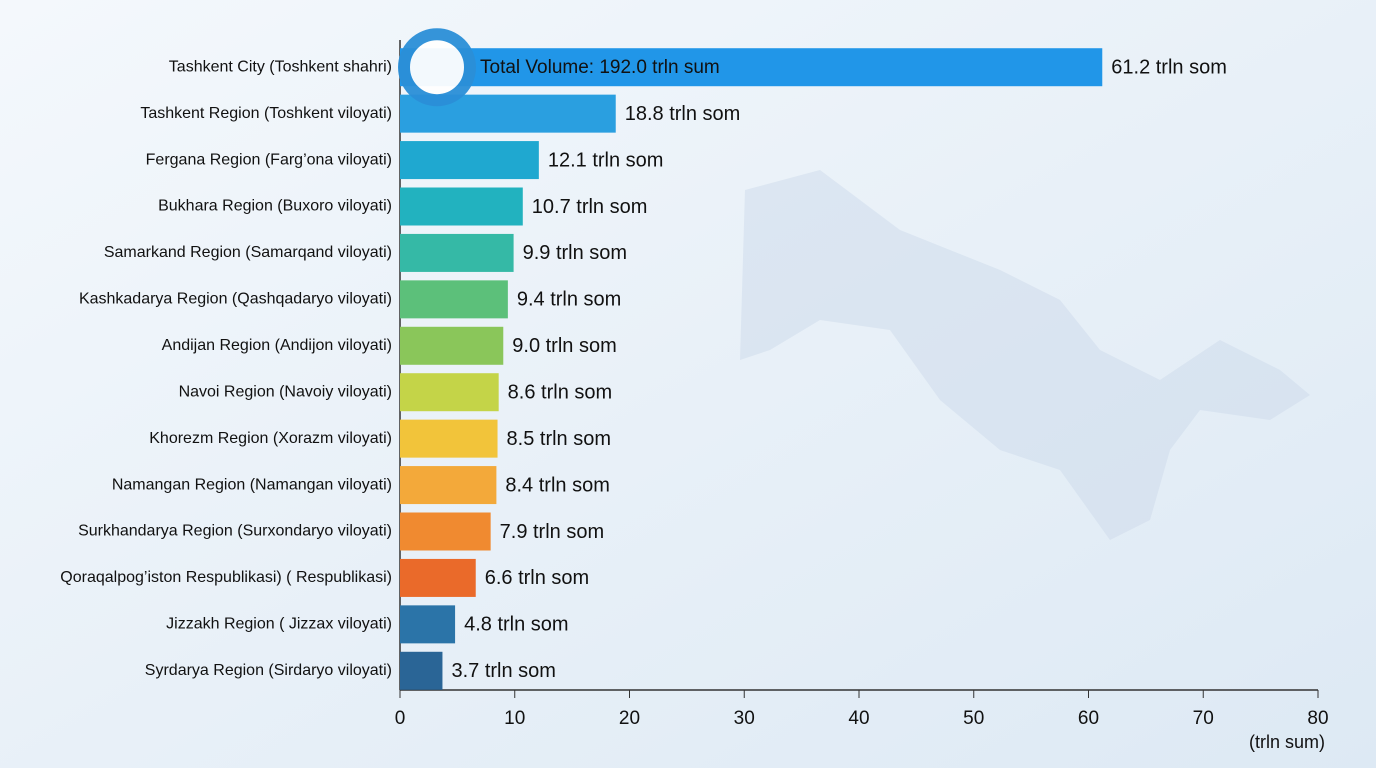  Describe the element at coordinates (1287, 742) in the screenshot. I see `x-axis-label: (trln sum)` at that location.